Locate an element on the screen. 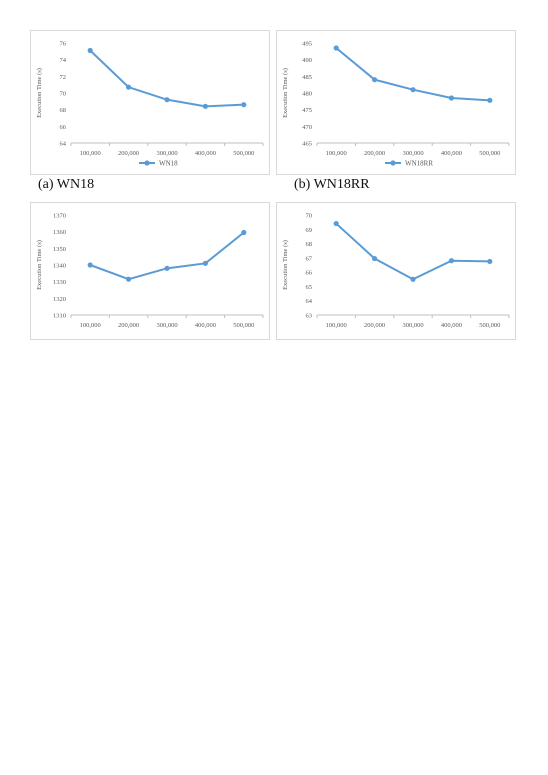  y-tick-label: 1340 is located at coordinates (59, 266).